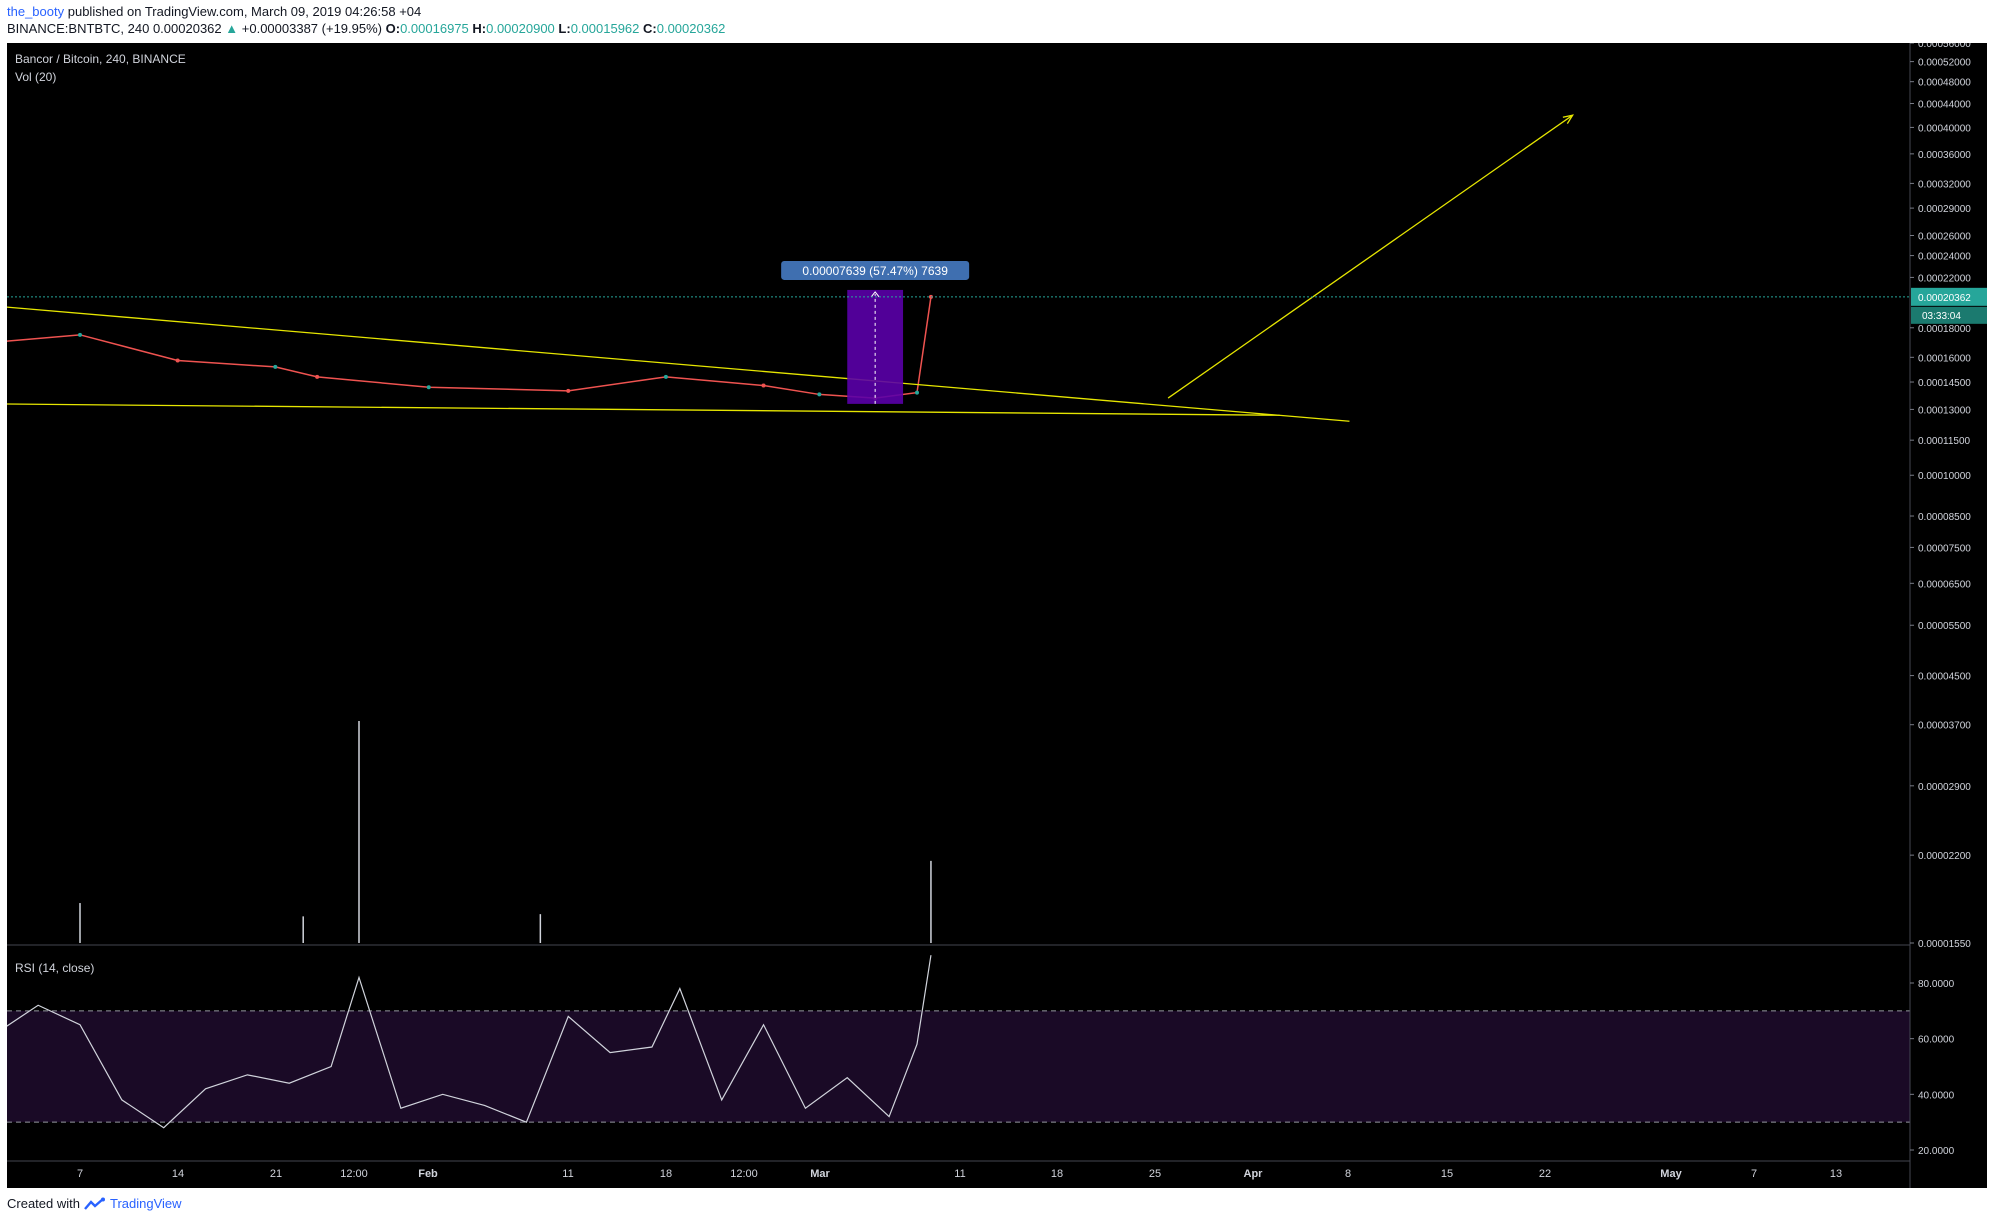  What do you see at coordinates (1545, 1174) in the screenshot?
I see `time-axis-label: 22` at bounding box center [1545, 1174].